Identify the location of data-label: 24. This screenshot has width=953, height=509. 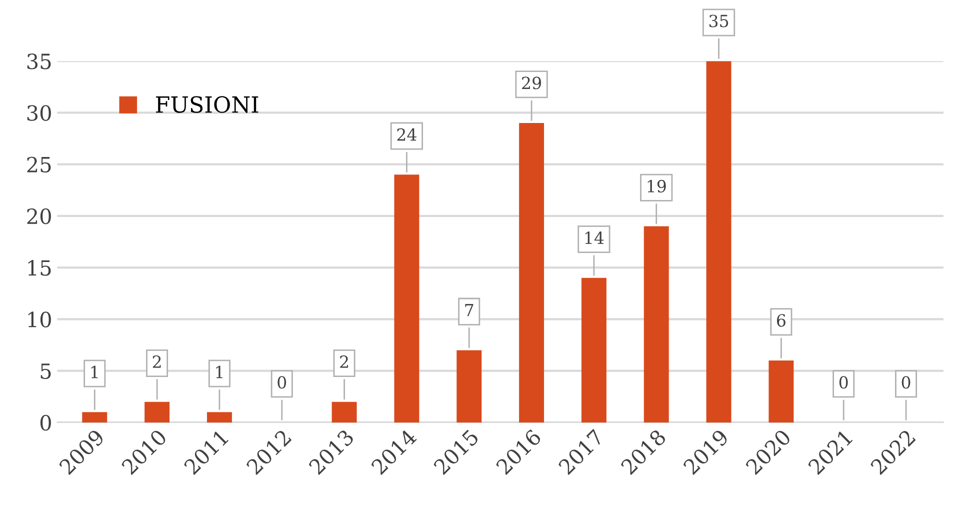
(406, 134).